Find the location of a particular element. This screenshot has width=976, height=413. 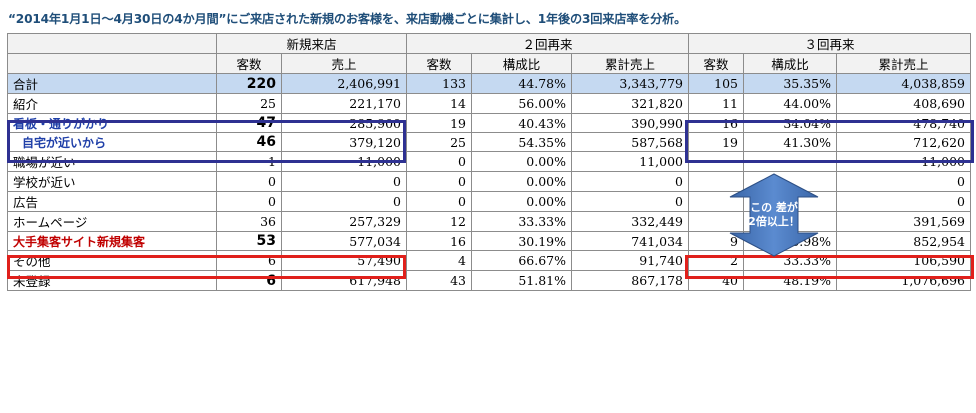

cell: 867,178 is located at coordinates (630, 280).